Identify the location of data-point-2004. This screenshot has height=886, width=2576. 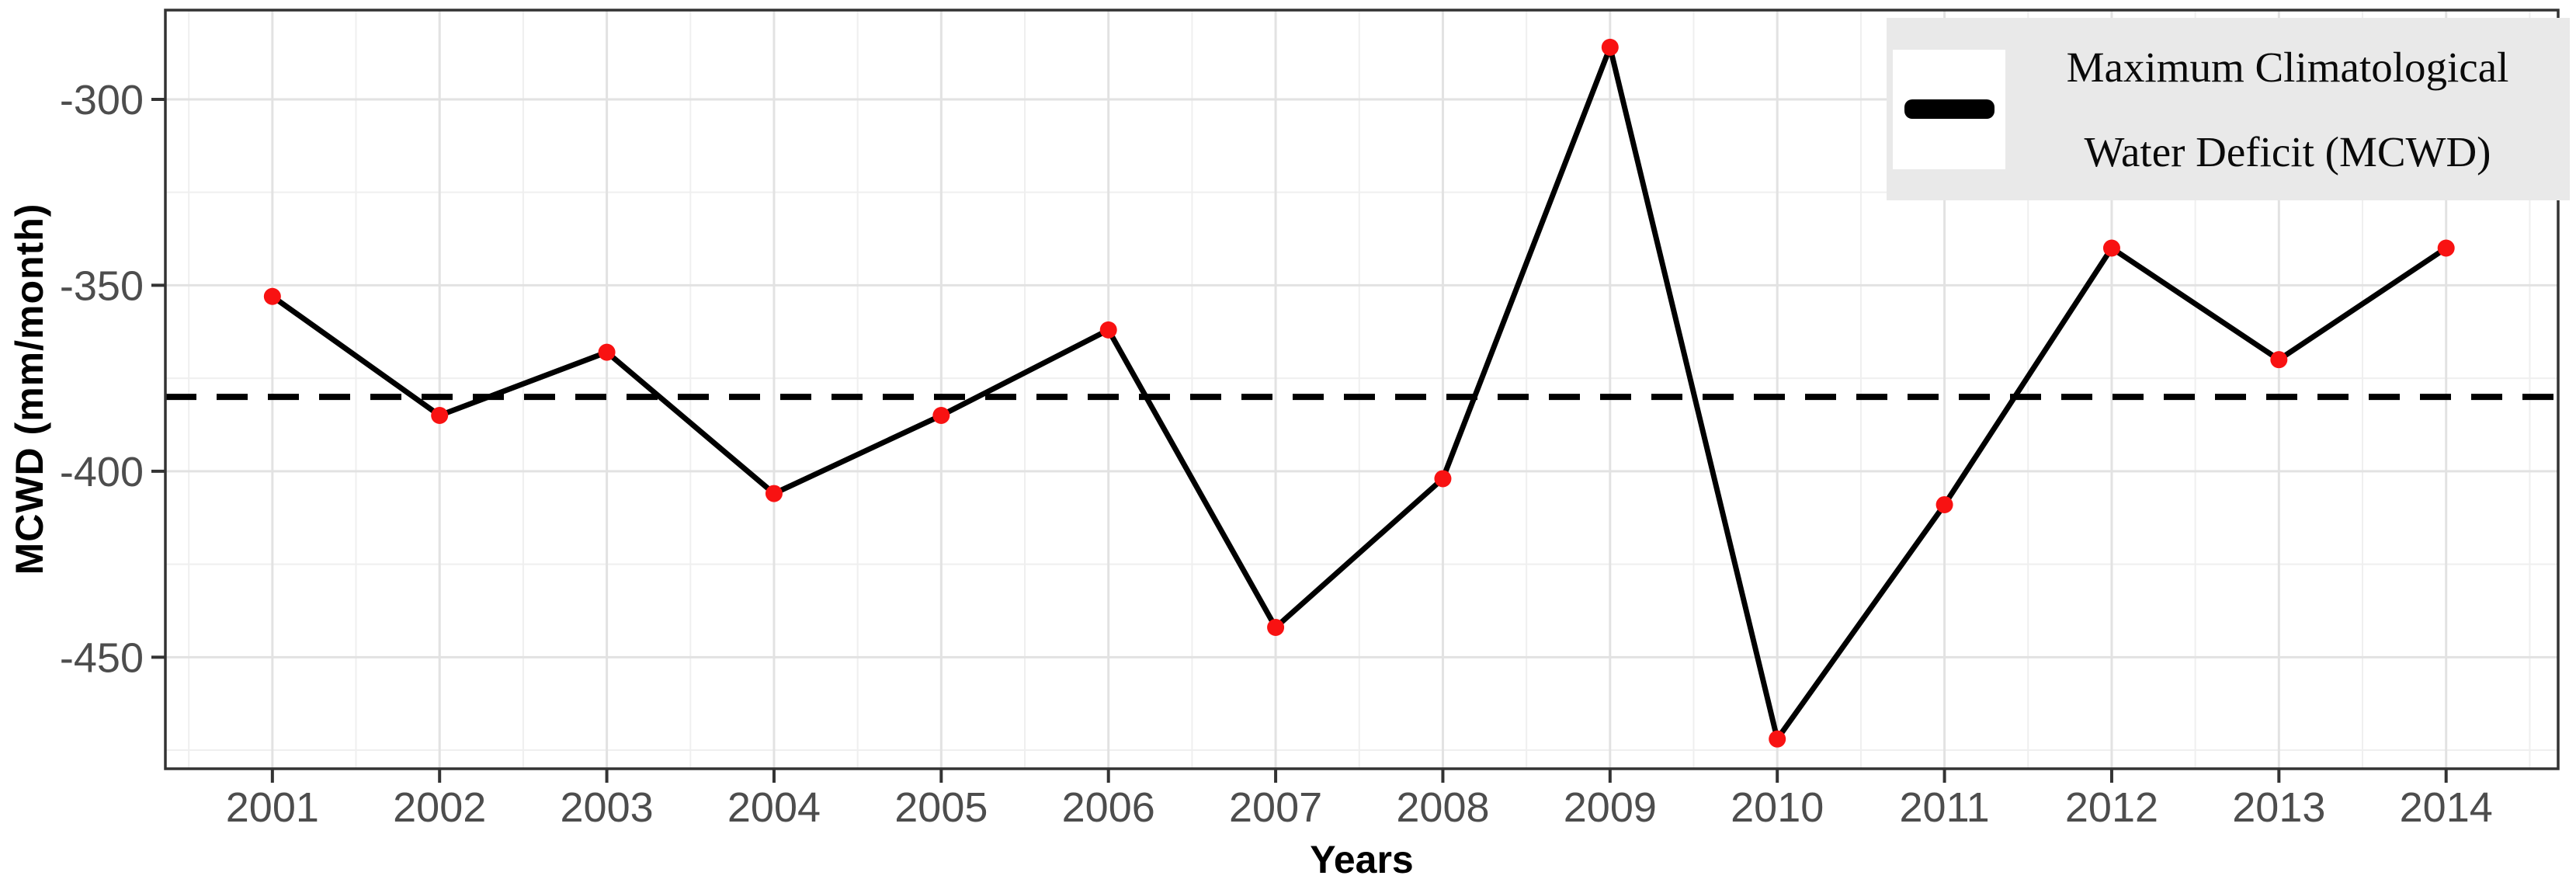
(774, 494).